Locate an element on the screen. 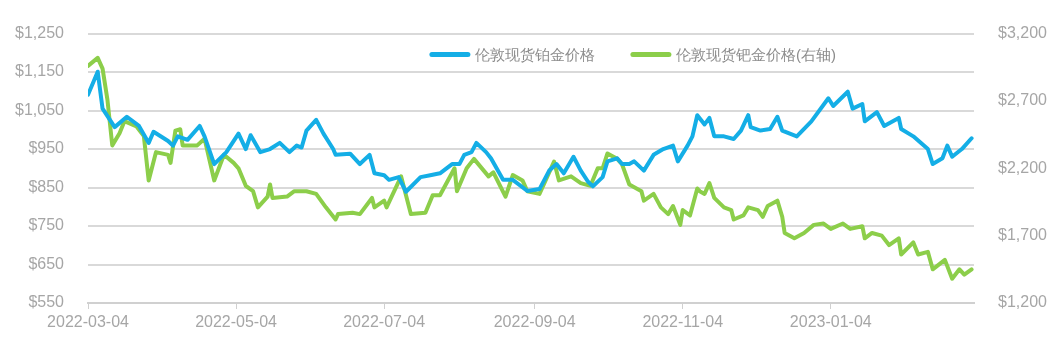 The height and width of the screenshot is (345, 1058). y2-tick-label: $1,200 is located at coordinates (1023, 302).